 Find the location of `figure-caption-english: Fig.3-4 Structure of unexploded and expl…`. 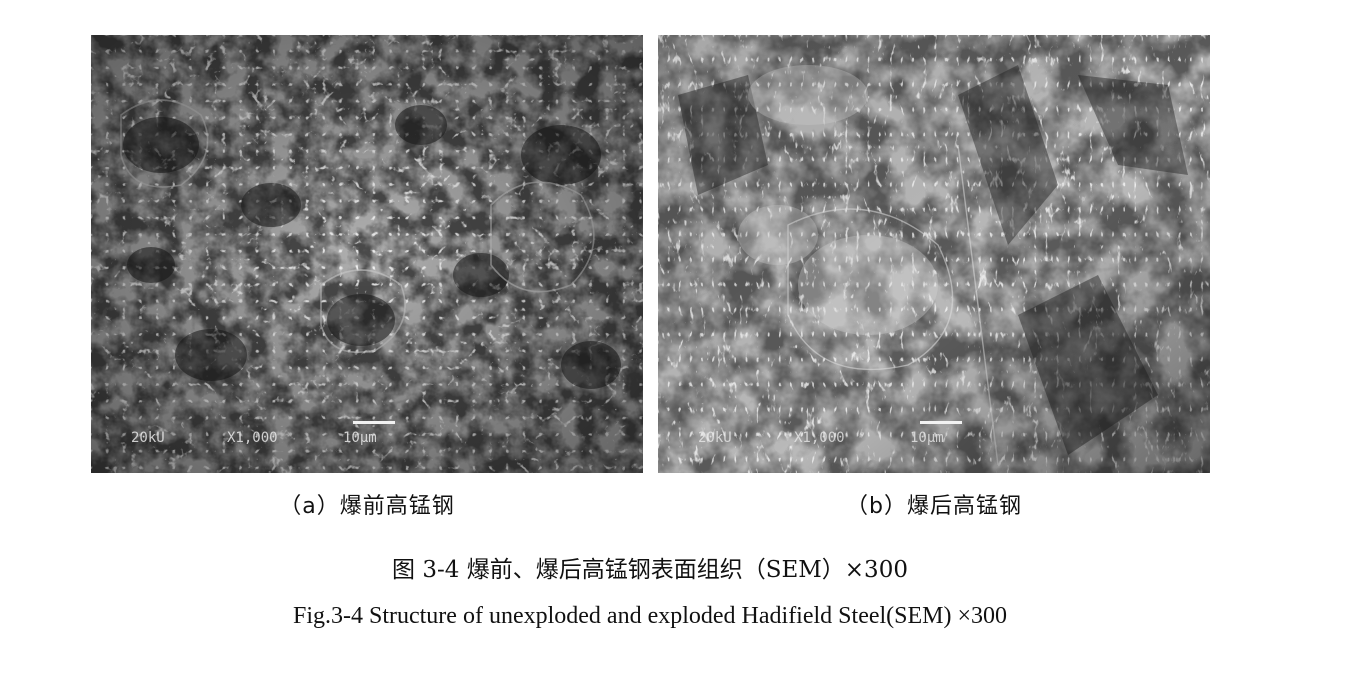

figure-caption-english: Fig.3-4 Structure of unexploded and expl… is located at coordinates (650, 616).